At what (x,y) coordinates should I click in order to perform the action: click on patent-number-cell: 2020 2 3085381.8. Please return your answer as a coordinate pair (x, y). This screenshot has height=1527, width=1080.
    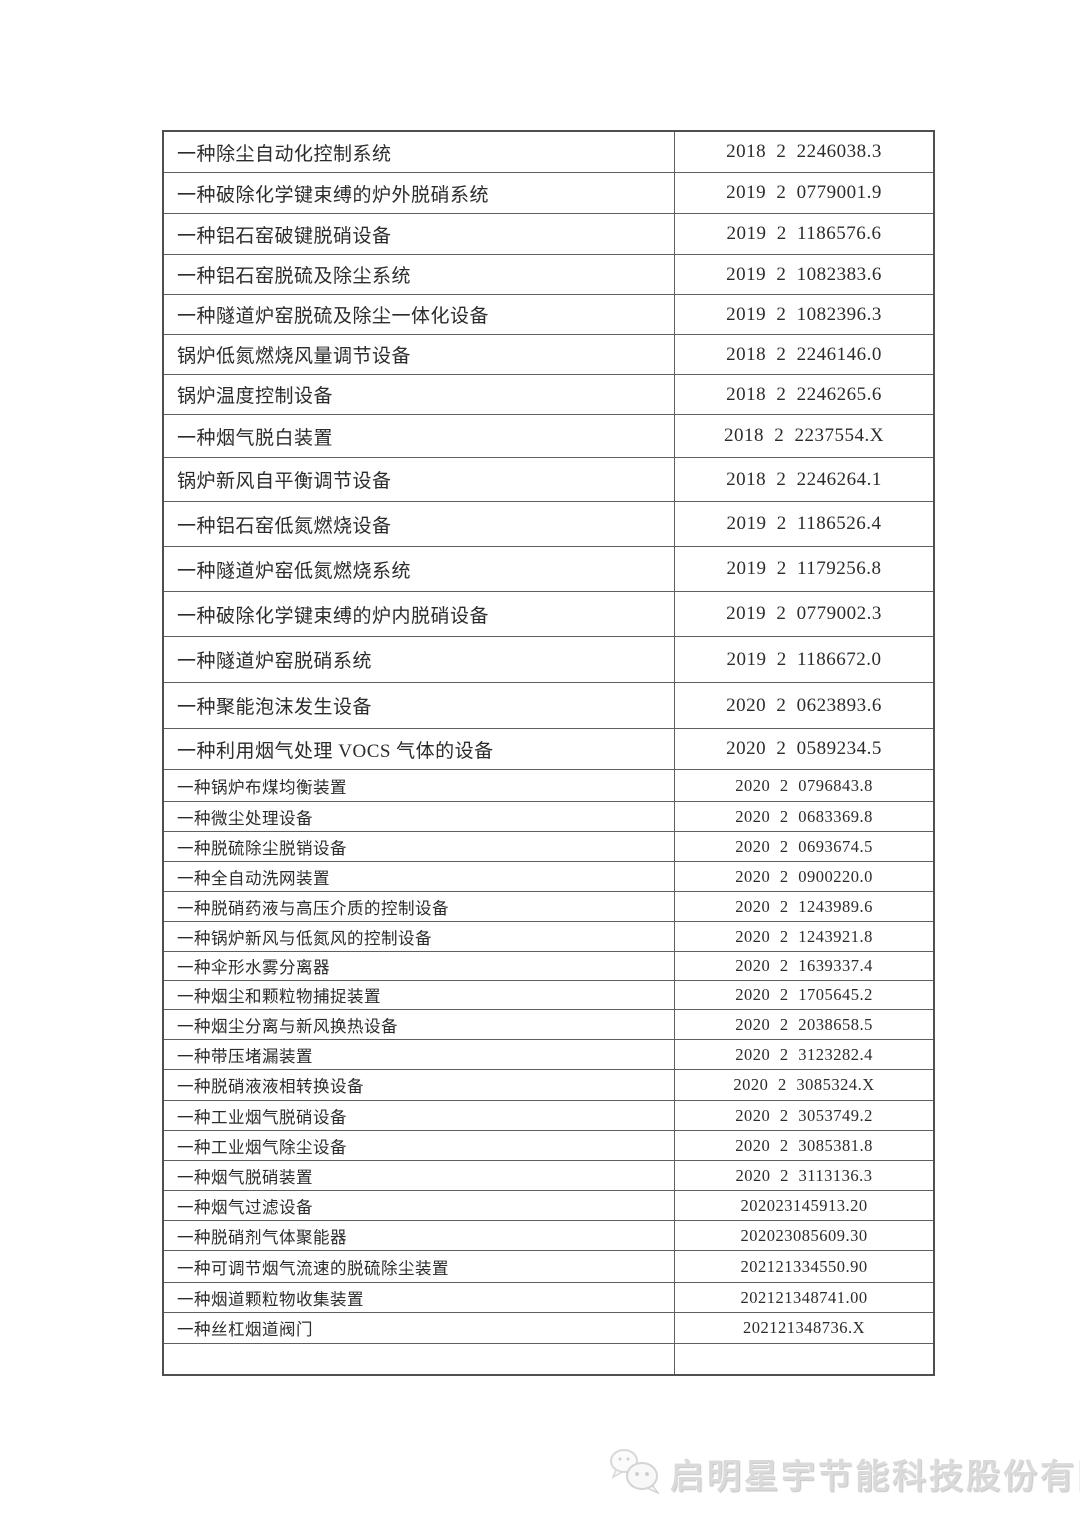
    Looking at the image, I should click on (804, 1145).